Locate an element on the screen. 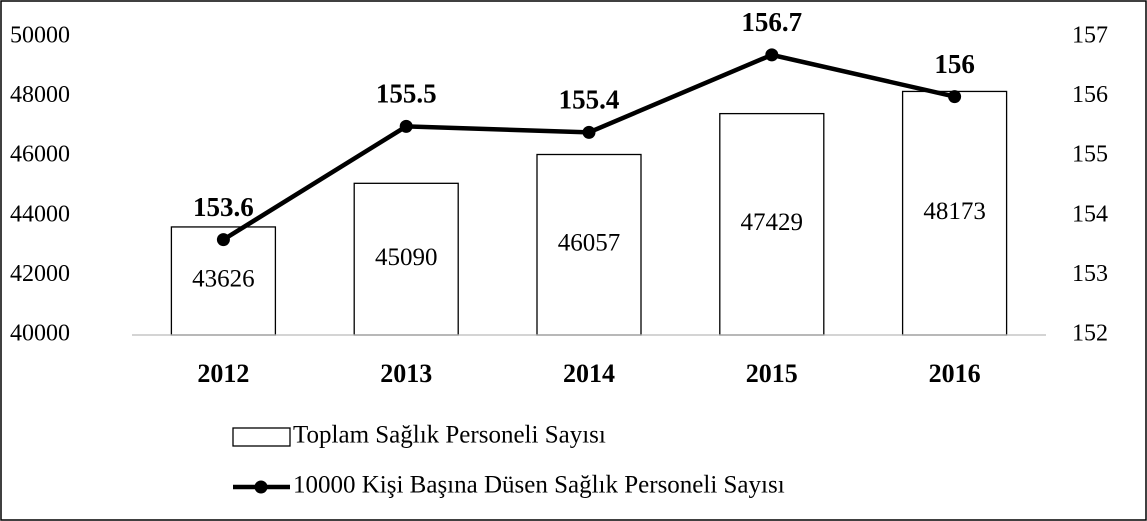  x-tick-label: 2013 is located at coordinates (406, 373).